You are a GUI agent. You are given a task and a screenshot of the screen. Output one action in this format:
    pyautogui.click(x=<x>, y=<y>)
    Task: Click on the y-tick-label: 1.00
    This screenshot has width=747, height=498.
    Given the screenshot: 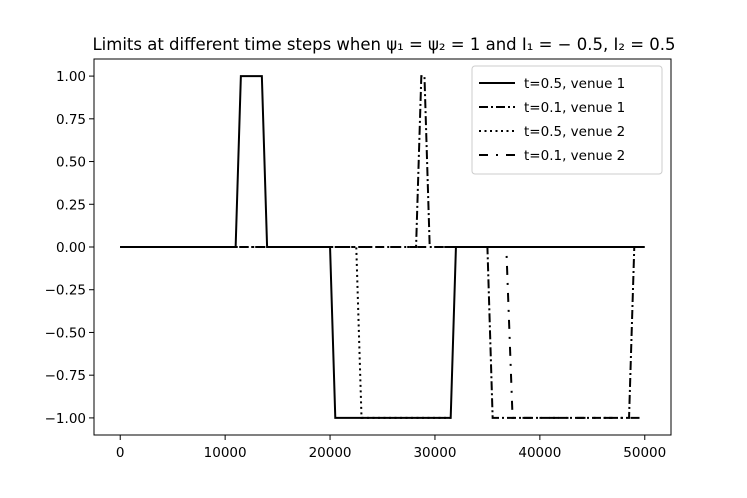 What is the action you would take?
    pyautogui.click(x=71, y=77)
    